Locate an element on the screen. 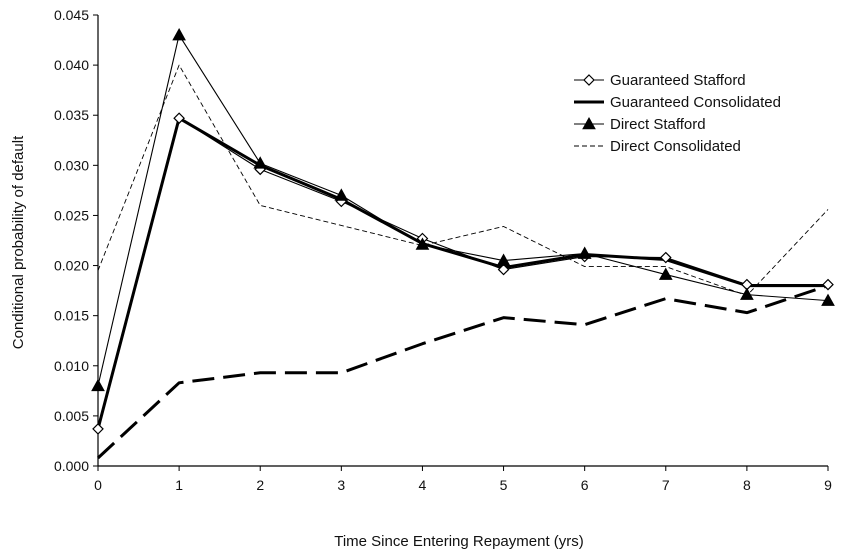 The height and width of the screenshot is (550, 844). x-tick-label: 4 is located at coordinates (423, 485).